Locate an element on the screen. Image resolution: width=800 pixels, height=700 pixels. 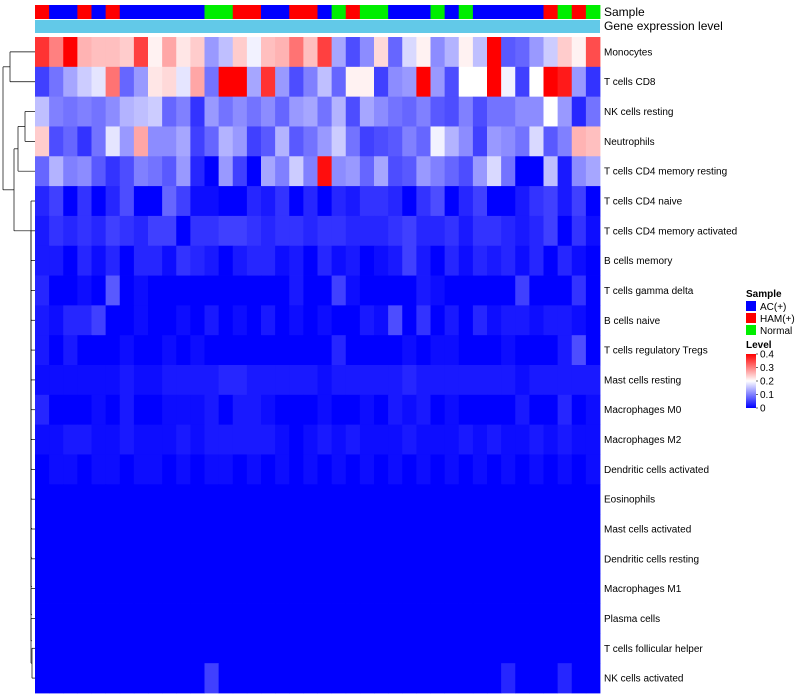
legend-level-title: Level is located at coordinates (759, 345).